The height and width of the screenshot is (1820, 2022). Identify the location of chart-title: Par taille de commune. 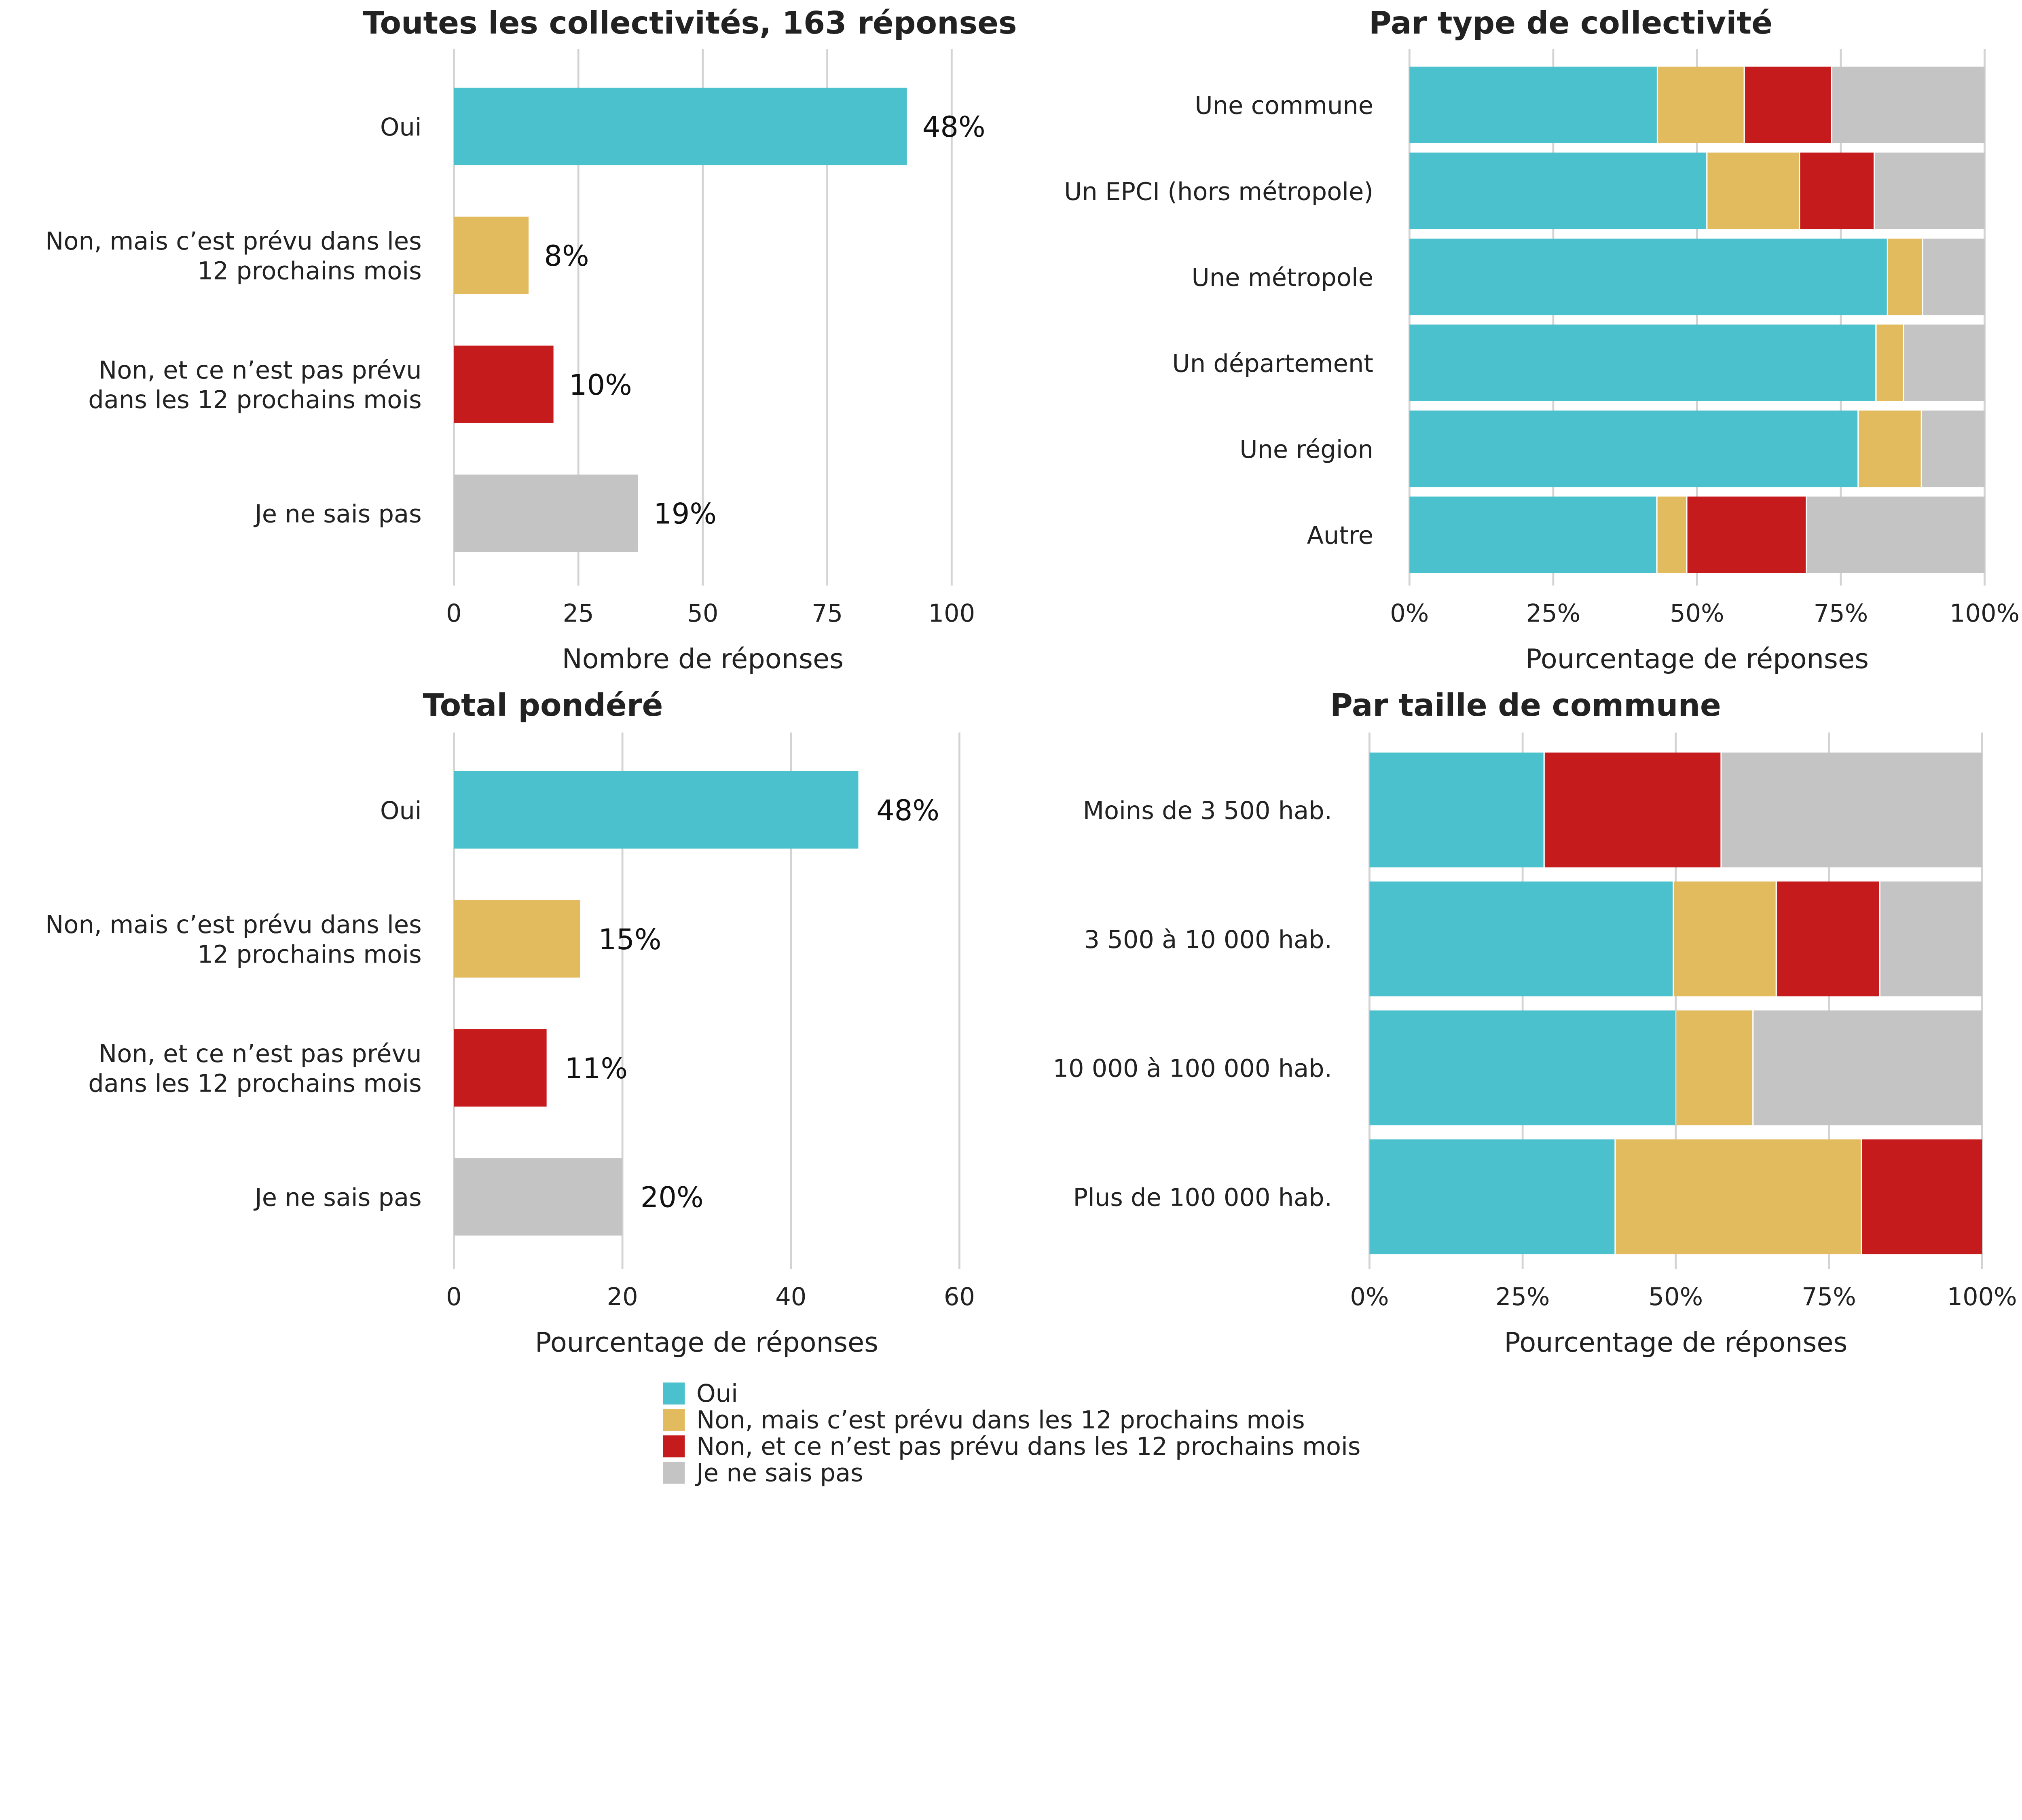
(1525, 706).